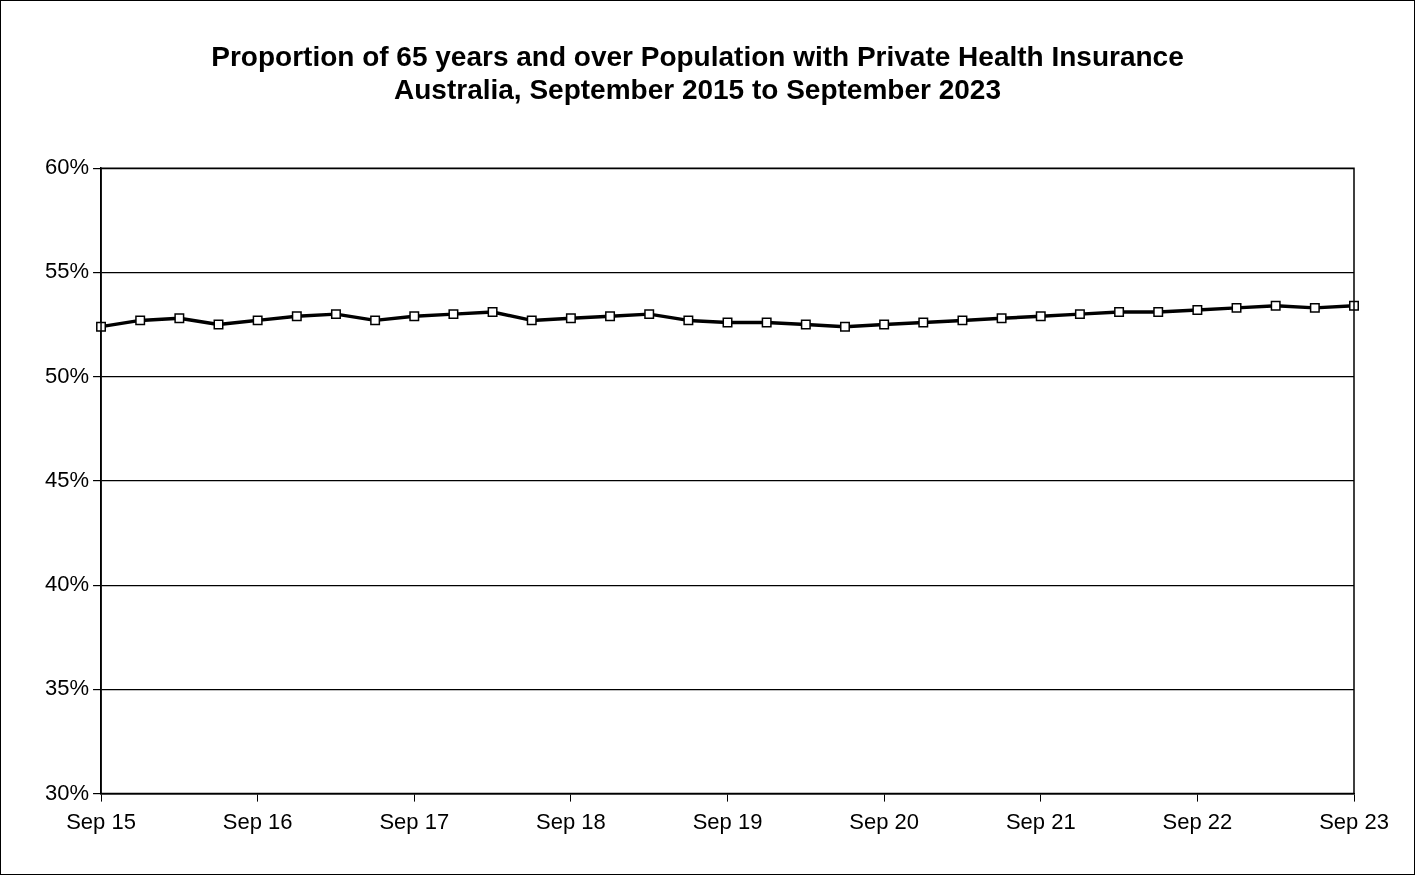 The height and width of the screenshot is (875, 1415). I want to click on x-tick-label: Sep 23, so click(1354, 821).